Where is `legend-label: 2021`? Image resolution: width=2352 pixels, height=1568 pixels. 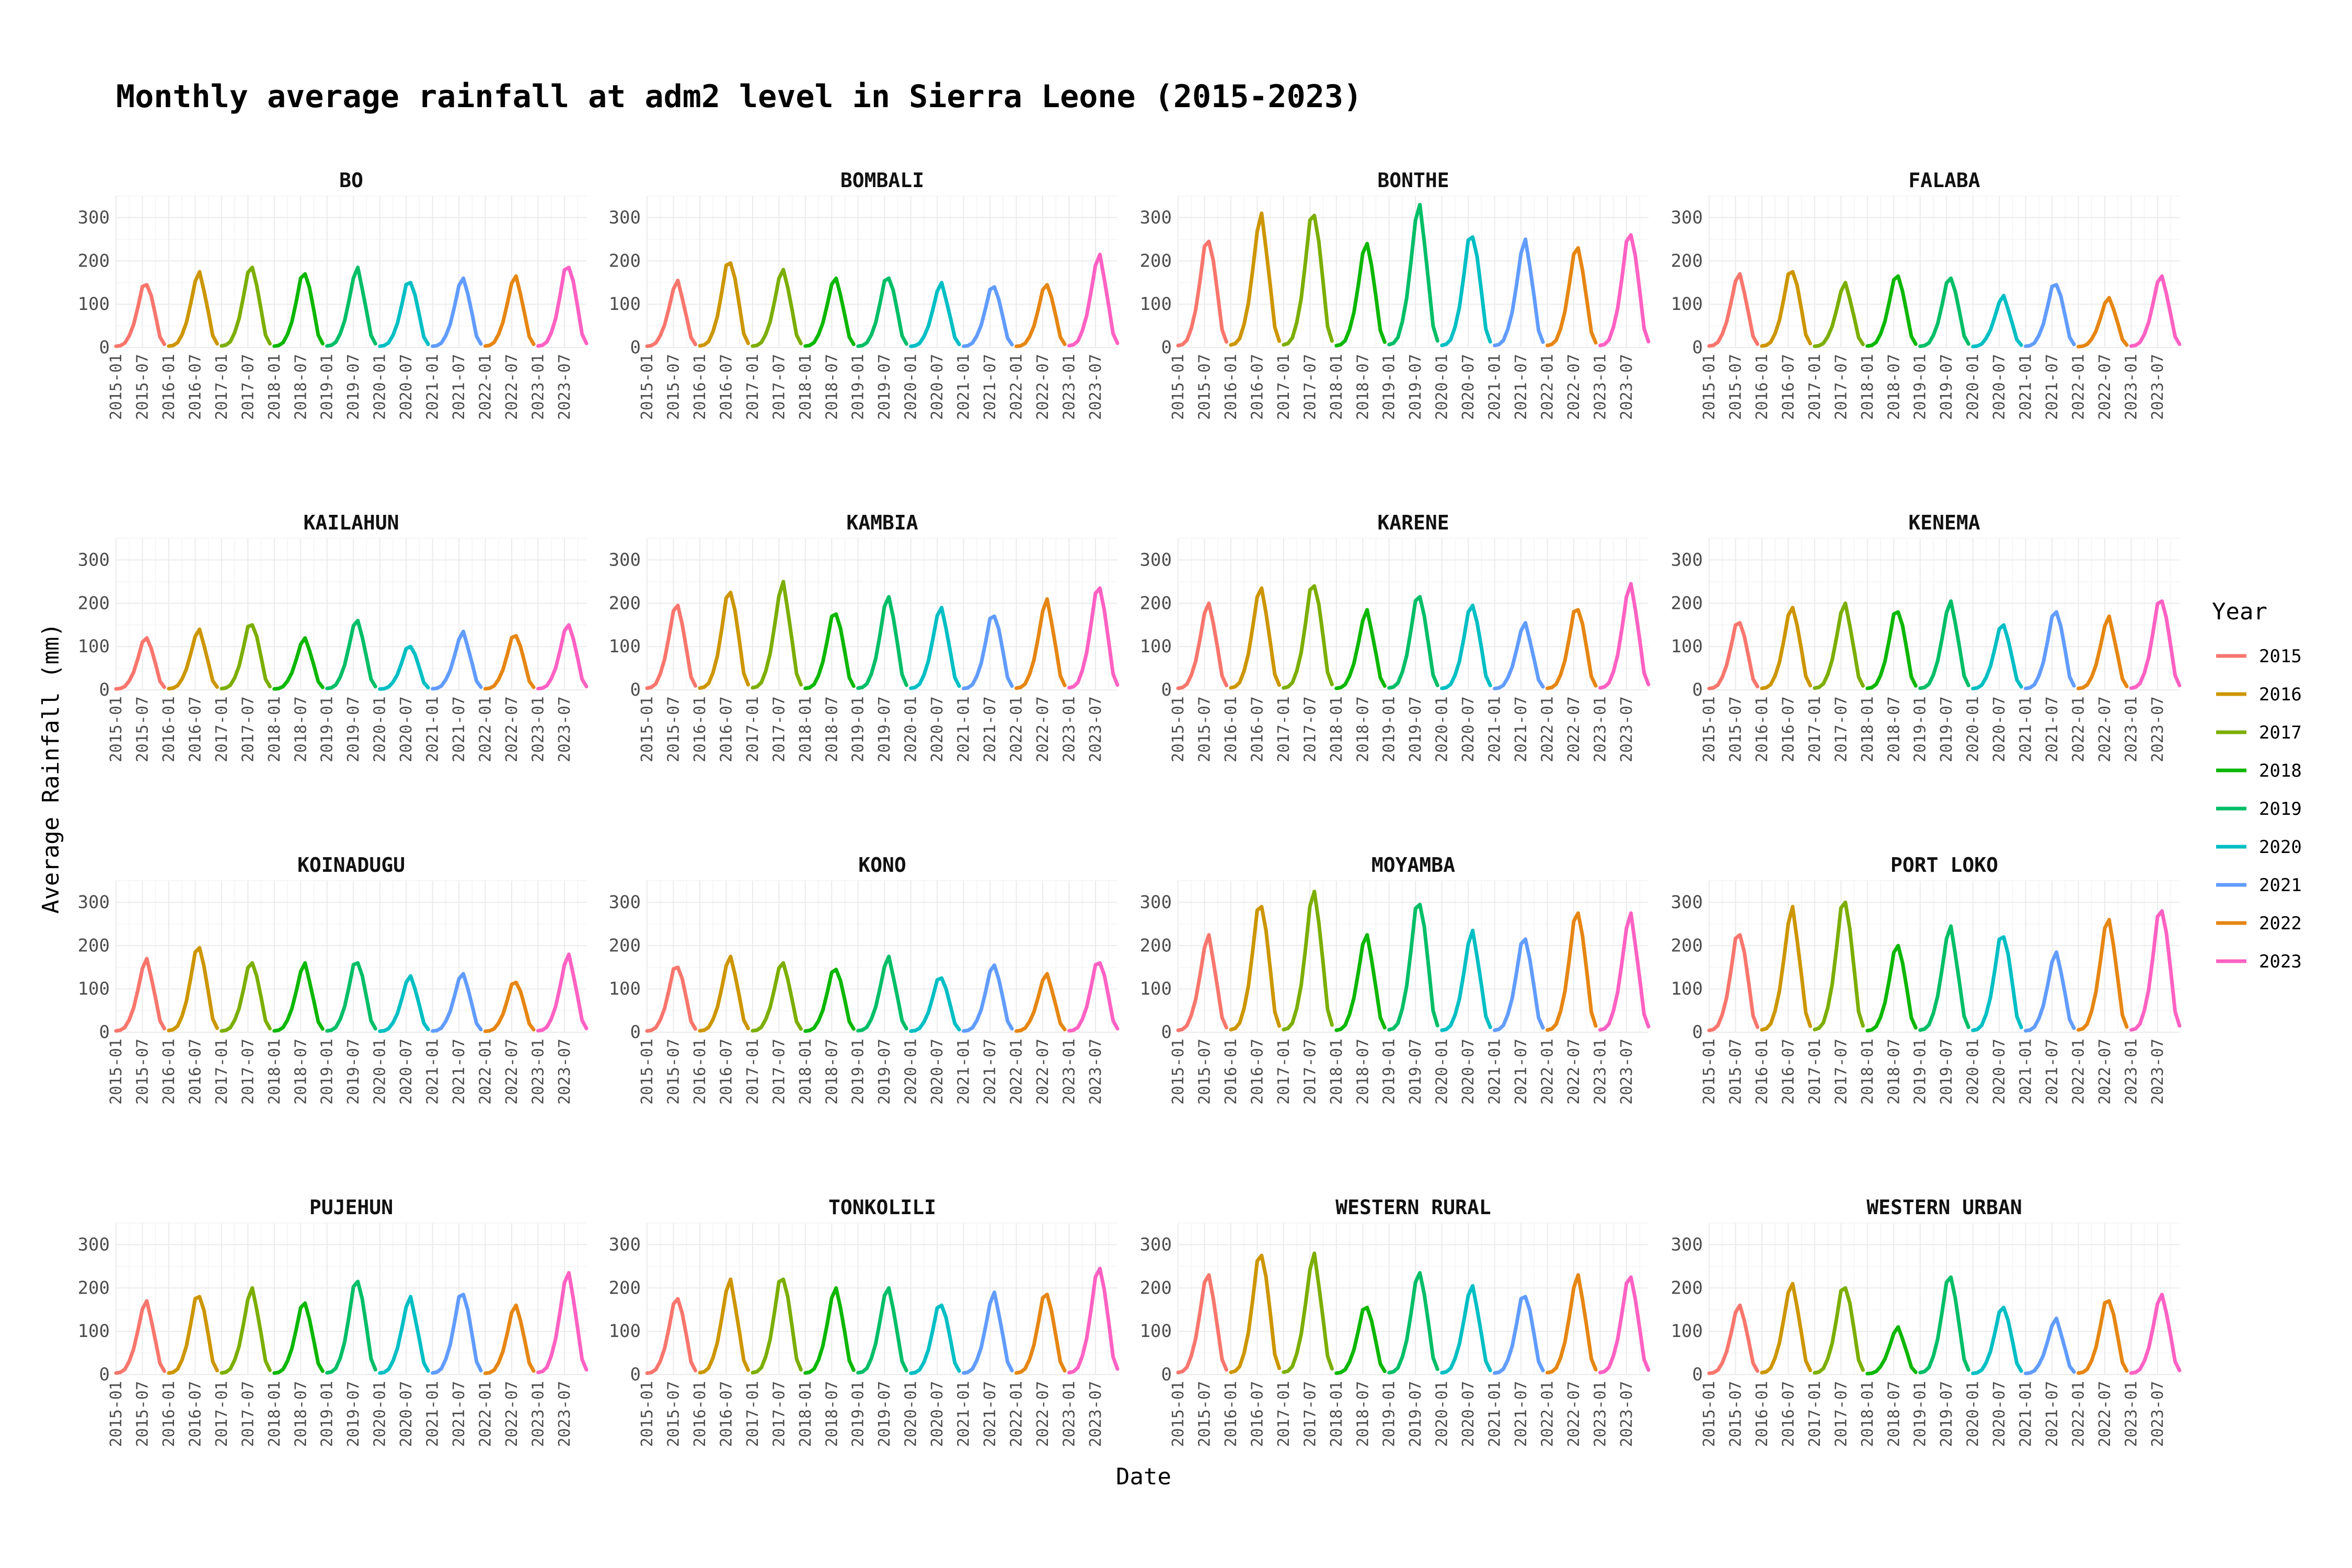
legend-label: 2021 is located at coordinates (2280, 885).